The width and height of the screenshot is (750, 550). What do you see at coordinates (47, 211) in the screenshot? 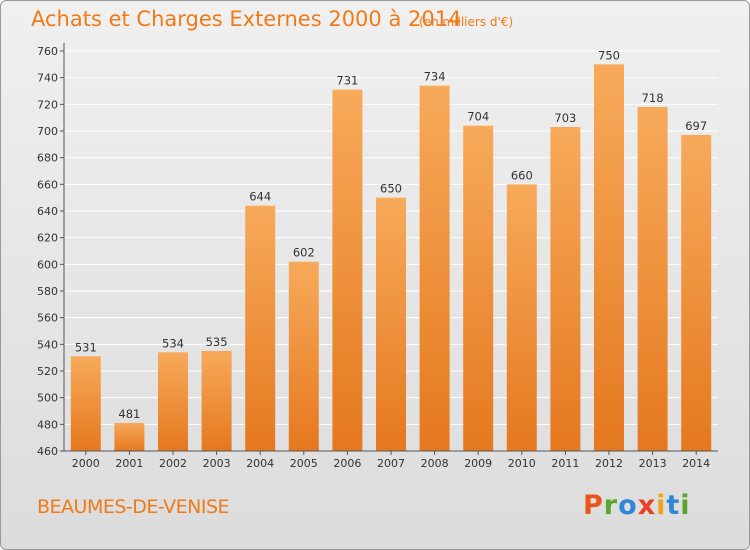
I see `y-tick-label: 640` at bounding box center [47, 211].